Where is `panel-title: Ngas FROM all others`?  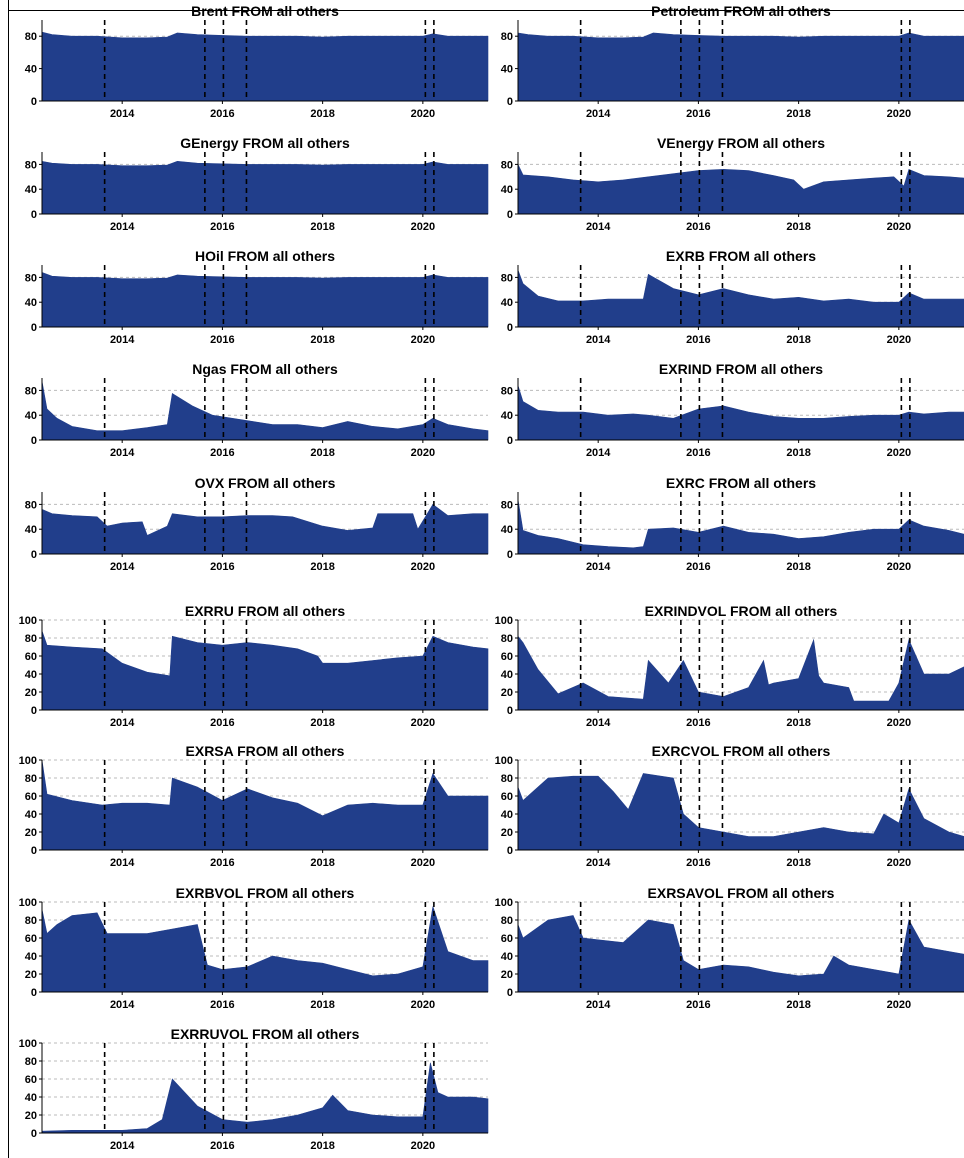 panel-title: Ngas FROM all others is located at coordinates (265, 369).